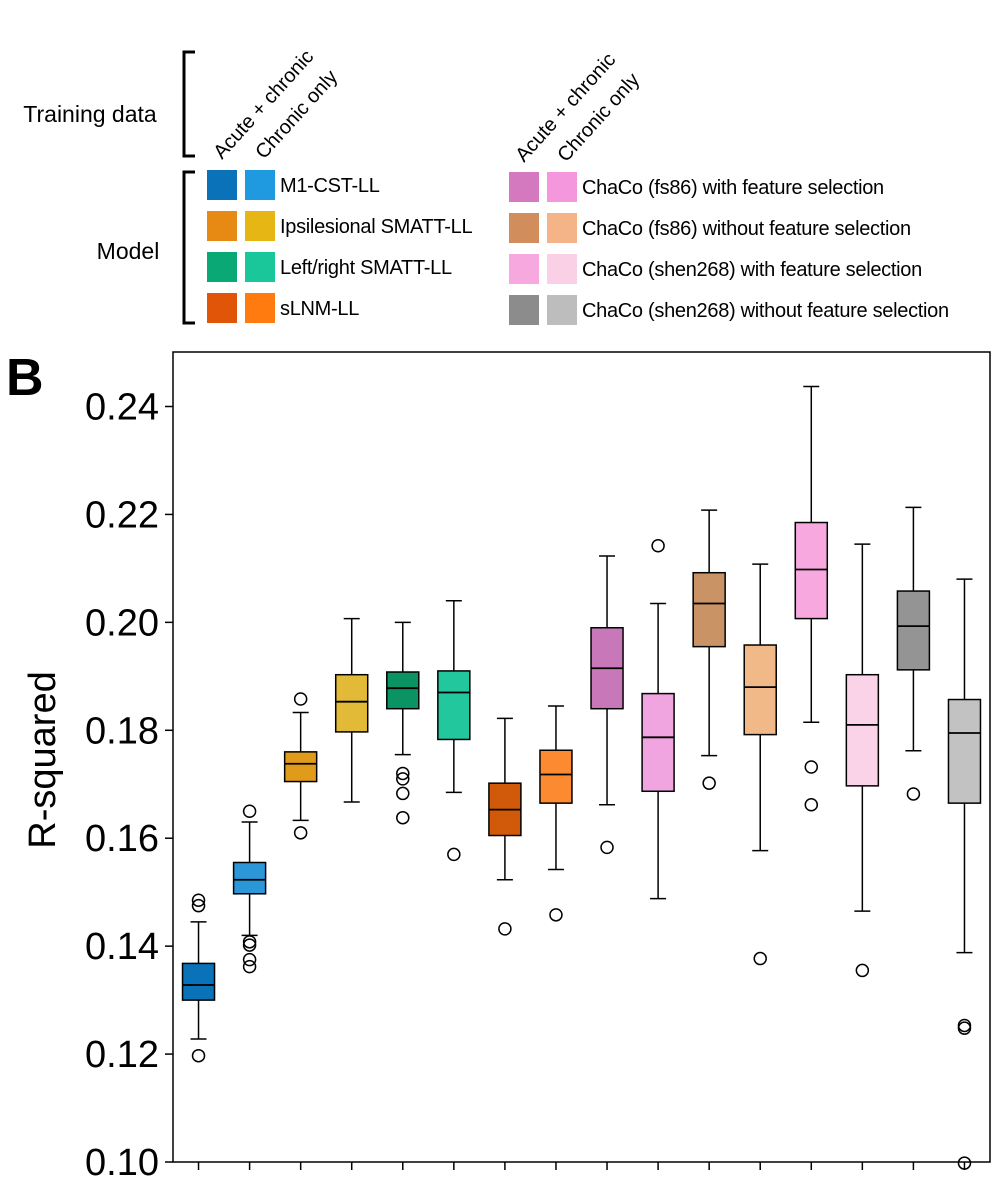 Image resolution: width=1004 pixels, height=1199 pixels. Describe the element at coordinates (733, 188) in the screenshot. I see `legend-item-label: ChaCo (fs86) with feature selection` at that location.